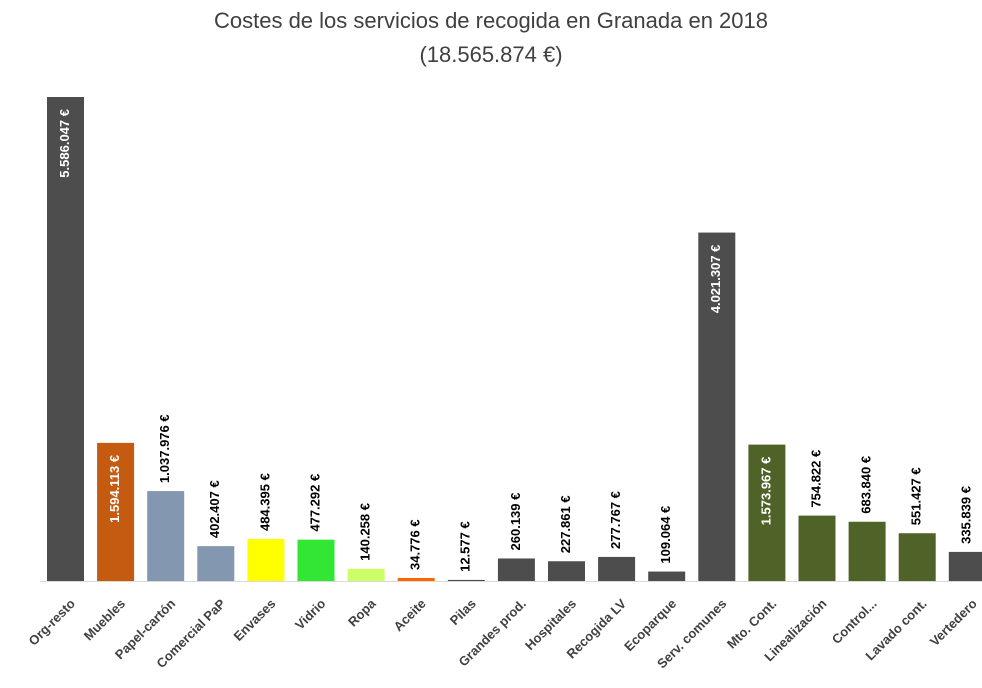 The image size is (982, 688). Describe the element at coordinates (264, 502) in the screenshot. I see `value-label: 484.395 €` at that location.